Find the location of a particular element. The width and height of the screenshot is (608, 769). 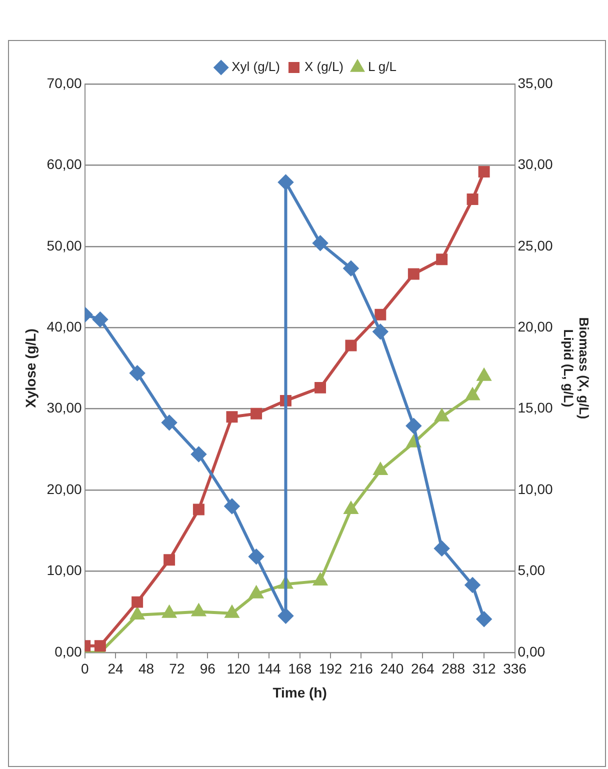

y2-tick-label: 25,00 is located at coordinates (536, 245).